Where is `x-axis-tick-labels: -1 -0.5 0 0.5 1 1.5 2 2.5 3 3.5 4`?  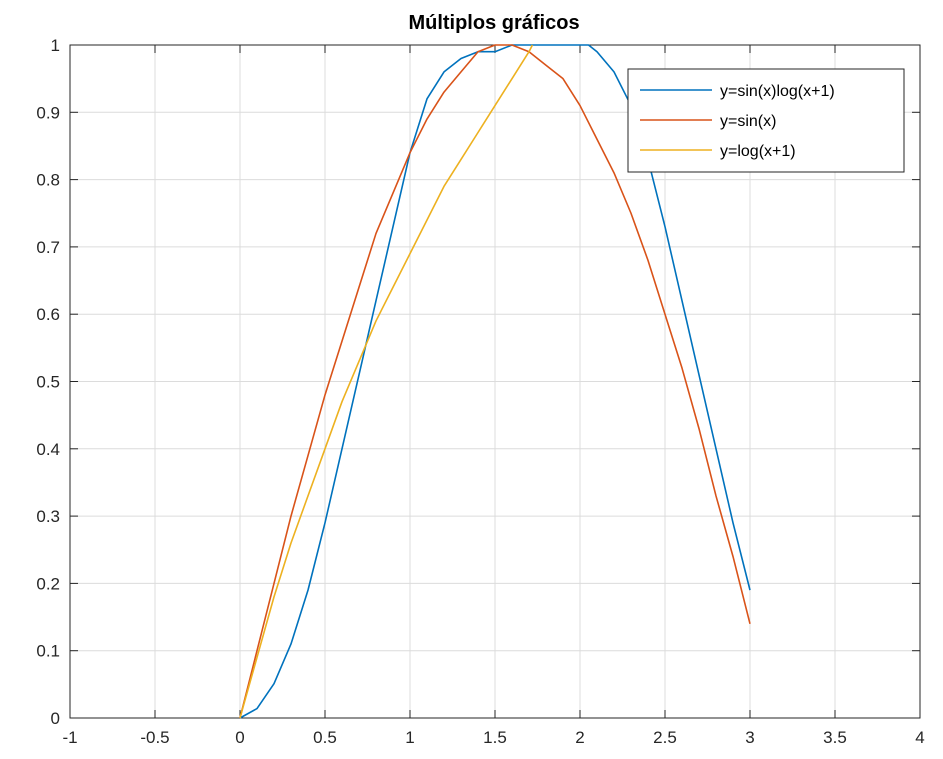 x-axis-tick-labels: -1 -0.5 0 0.5 1 1.5 2 2.5 3 3.5 4 is located at coordinates (493, 737).